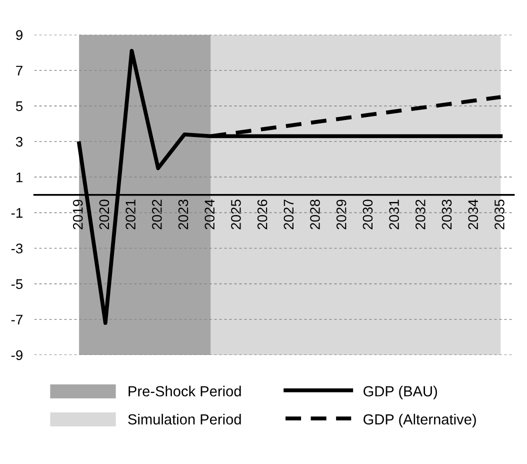 Image resolution: width=527 pixels, height=464 pixels. I want to click on x-tick-label: 2027, so click(289, 215).